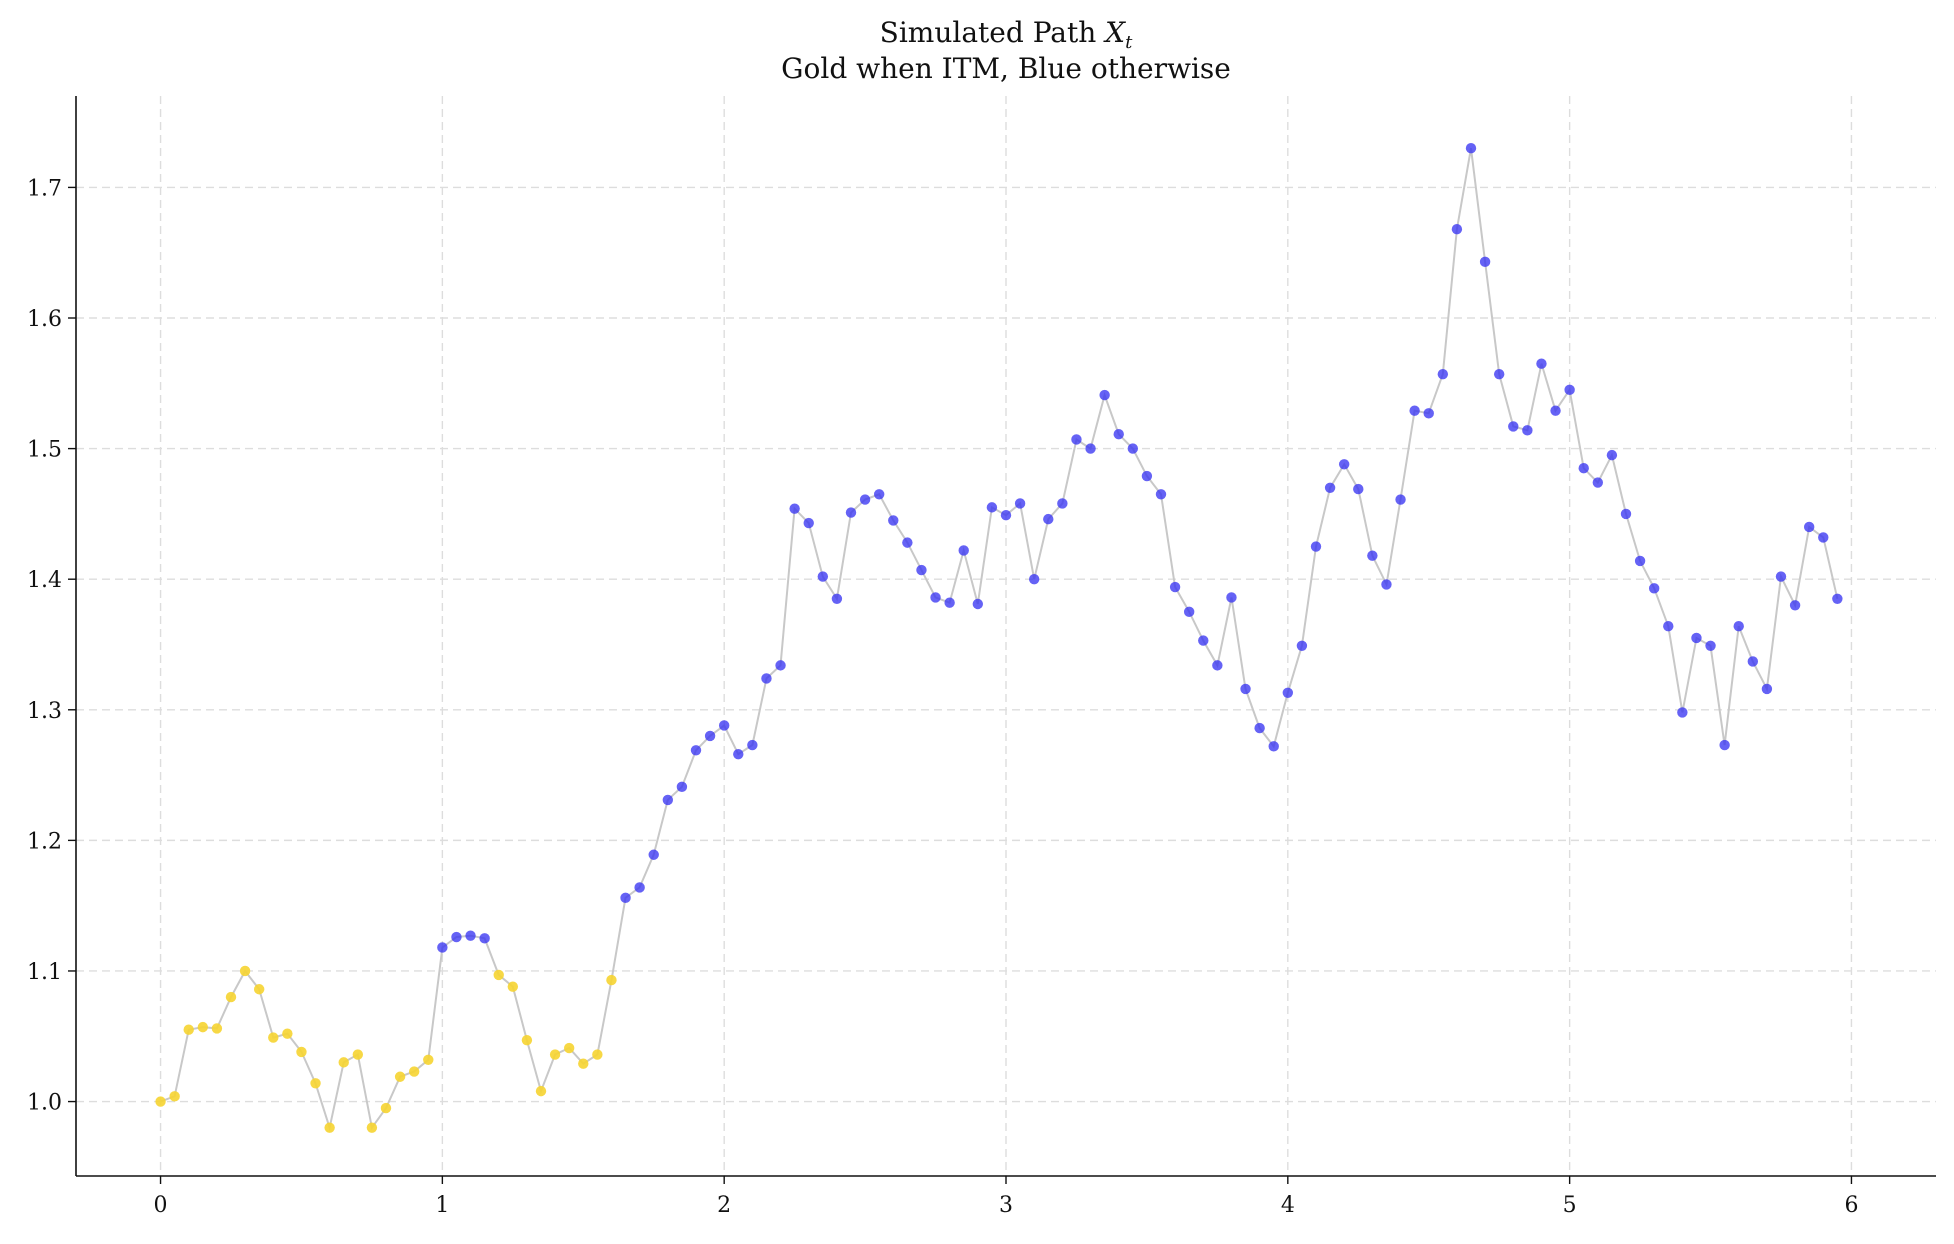 Image resolution: width=1954 pixels, height=1244 pixels. I want to click on x-tick-label: 1, so click(442, 1205).